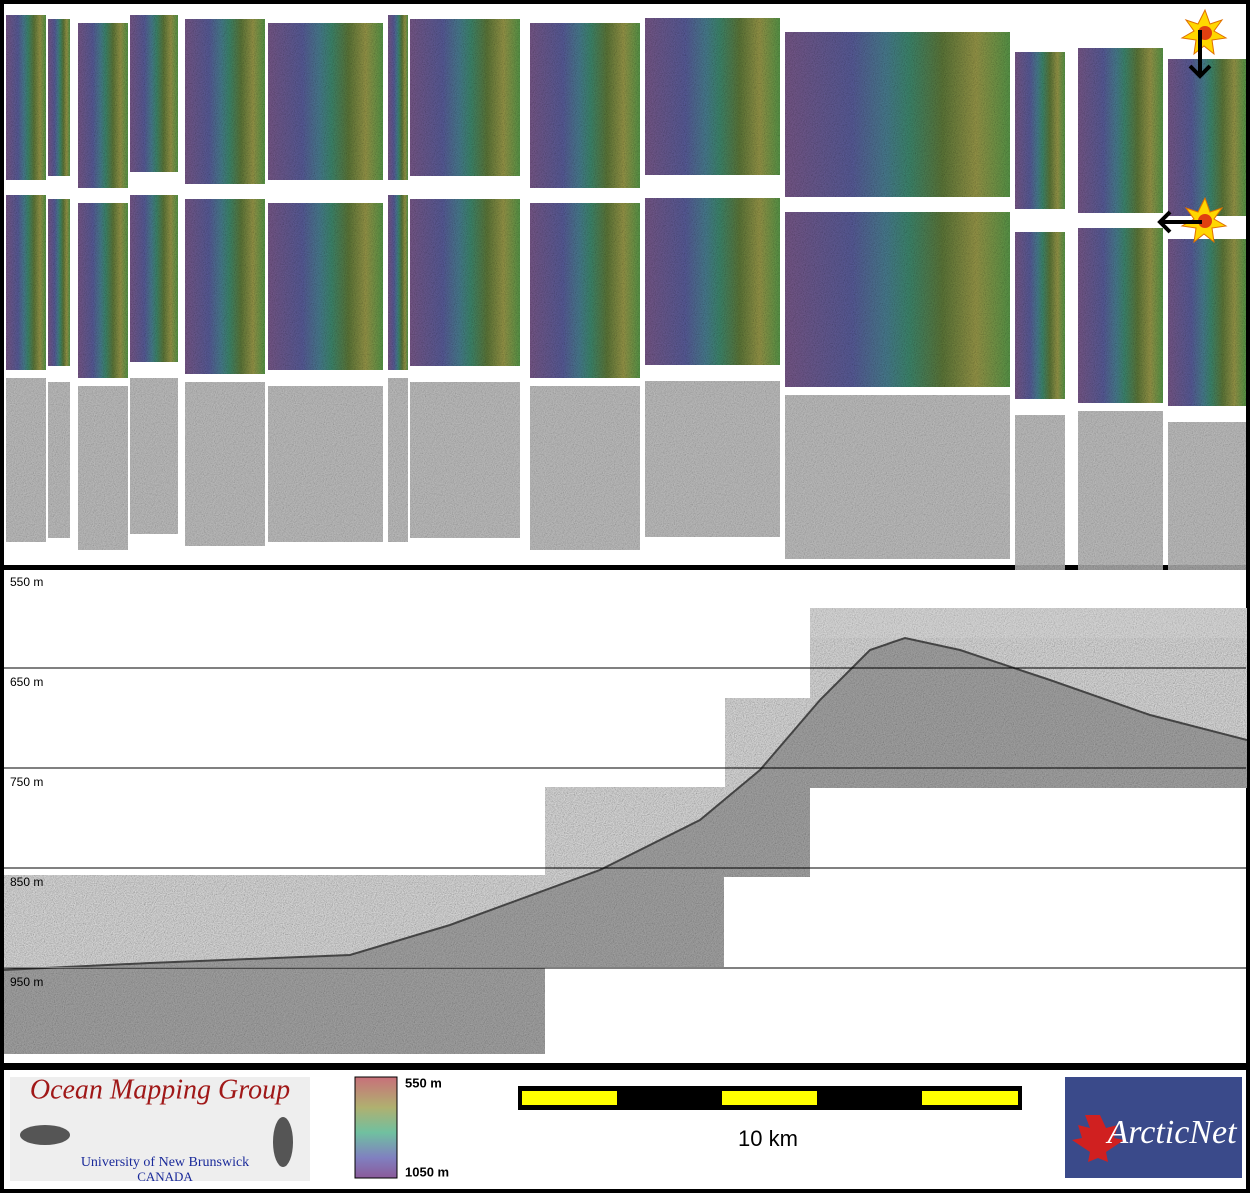 This screenshot has height=1193, width=1250. Describe the element at coordinates (1098, 1138) in the screenshot. I see `maple-leaf` at that location.